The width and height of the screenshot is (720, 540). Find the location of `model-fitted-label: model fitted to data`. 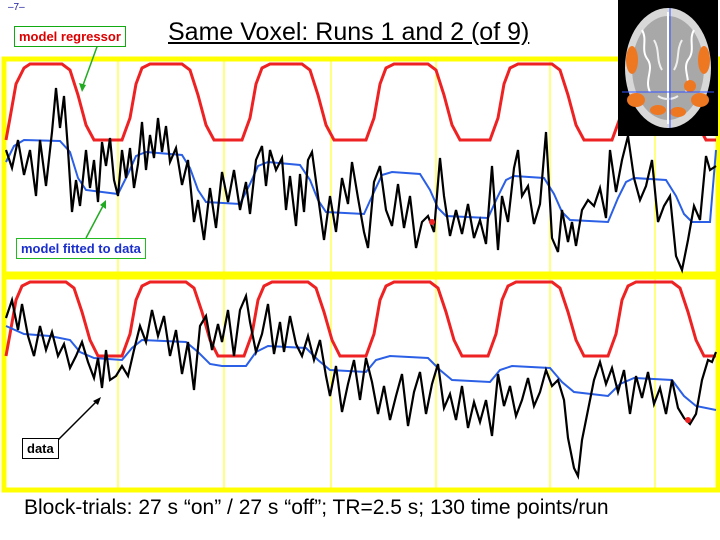

model-fitted-label: model fitted to data is located at coordinates (81, 248).